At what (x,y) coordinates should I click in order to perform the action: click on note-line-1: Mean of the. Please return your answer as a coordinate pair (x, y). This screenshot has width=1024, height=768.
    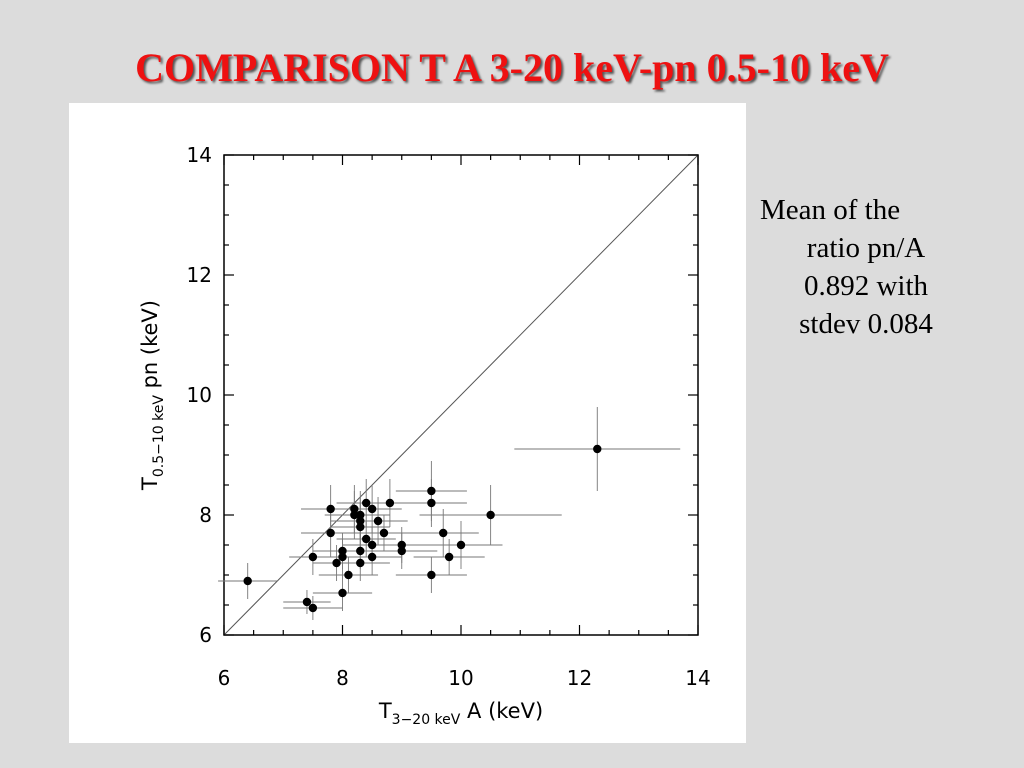
    Looking at the image, I should click on (830, 210).